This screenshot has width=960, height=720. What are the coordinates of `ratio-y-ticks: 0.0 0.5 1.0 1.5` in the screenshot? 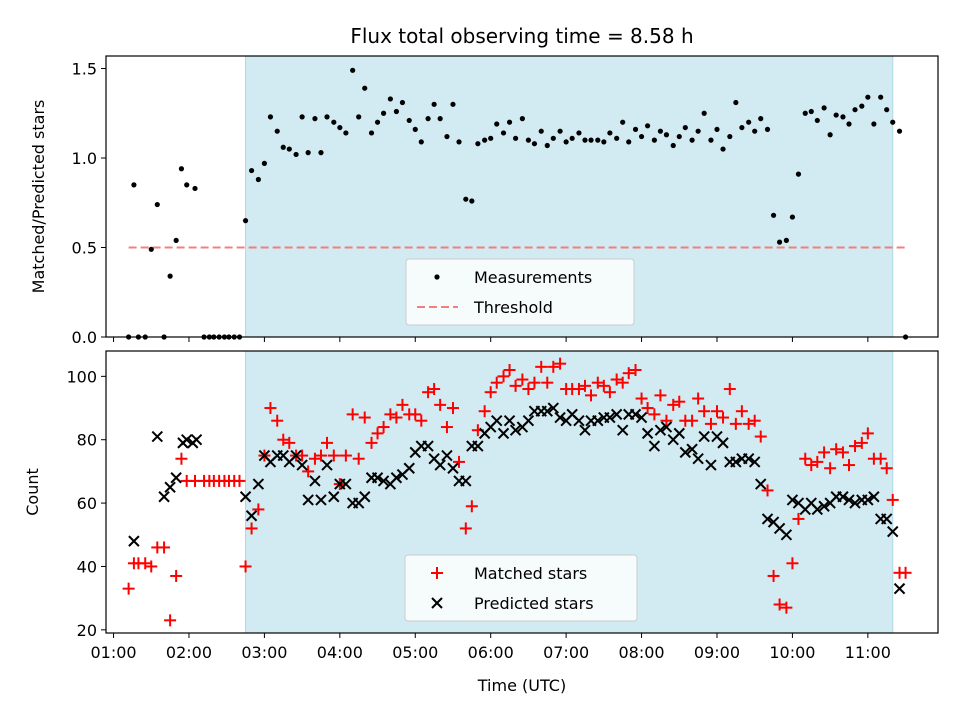 It's located at (89, 203).